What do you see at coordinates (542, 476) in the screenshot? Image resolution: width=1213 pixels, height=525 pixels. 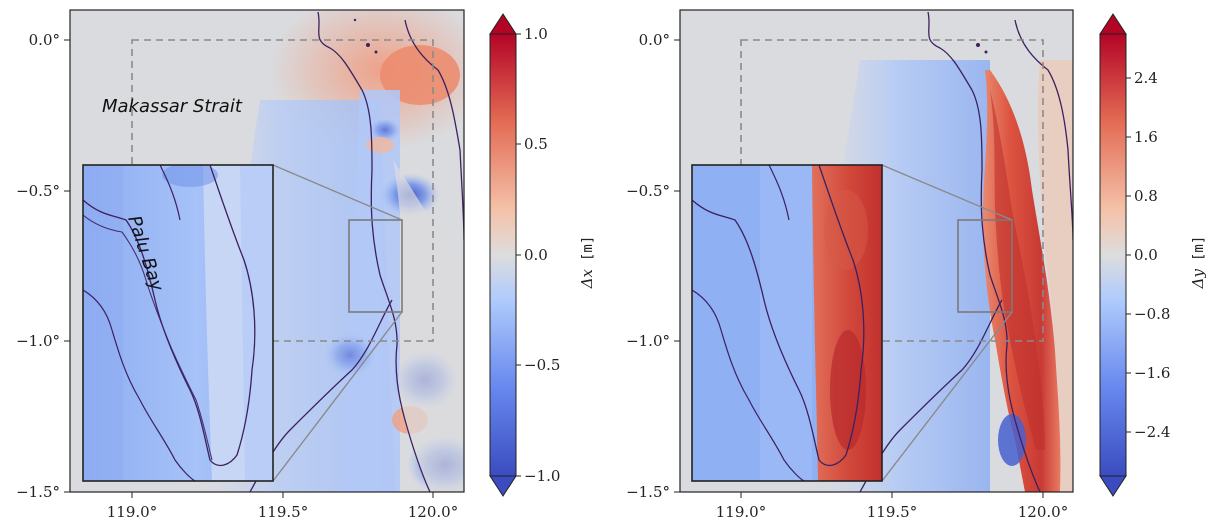 I see `colorbar-tick-label: −1.0` at bounding box center [542, 476].